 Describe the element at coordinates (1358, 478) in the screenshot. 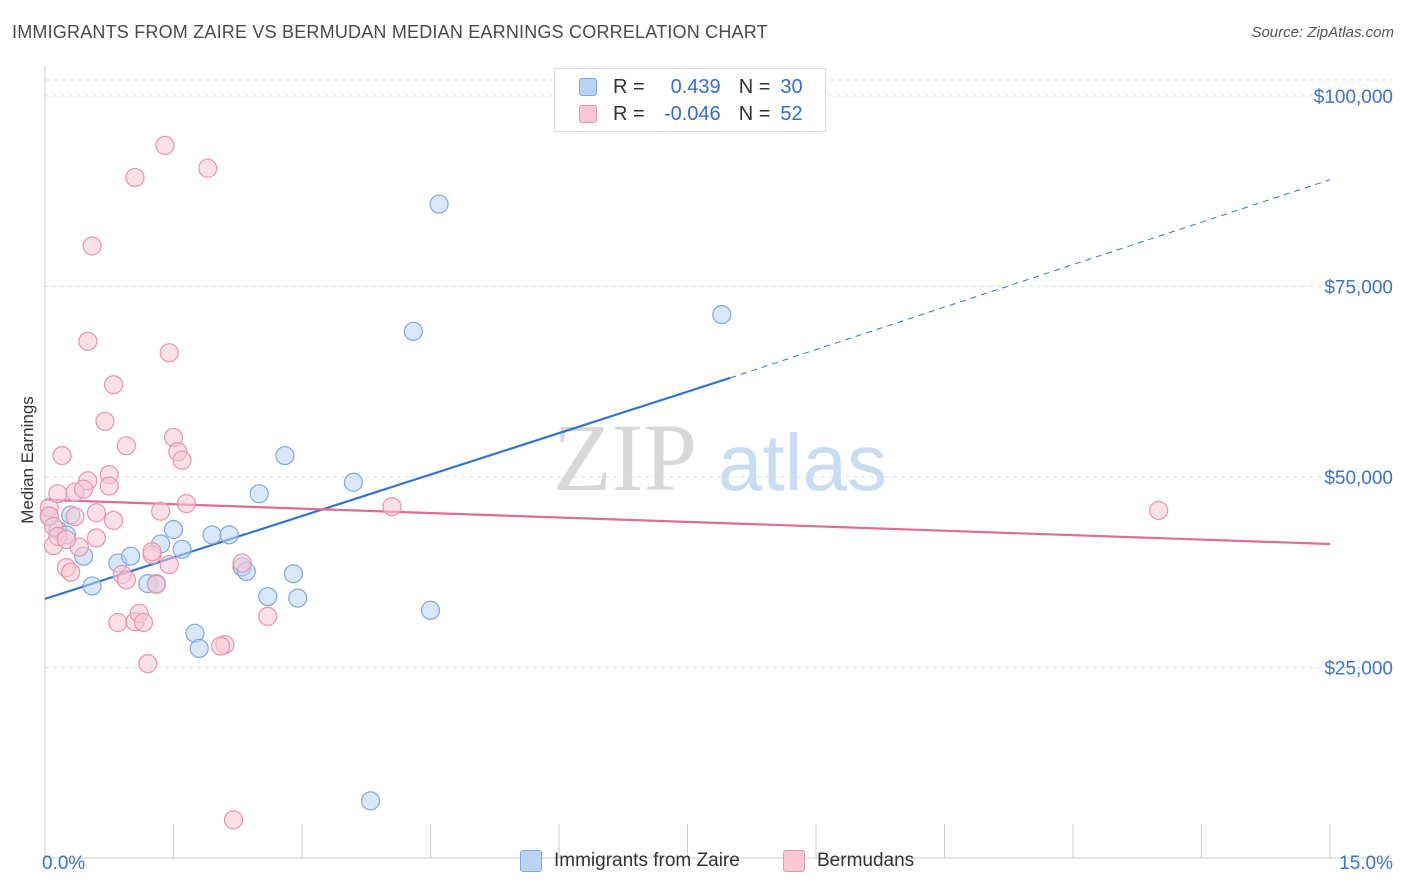

I see `y-tick-label: $50,000` at that location.